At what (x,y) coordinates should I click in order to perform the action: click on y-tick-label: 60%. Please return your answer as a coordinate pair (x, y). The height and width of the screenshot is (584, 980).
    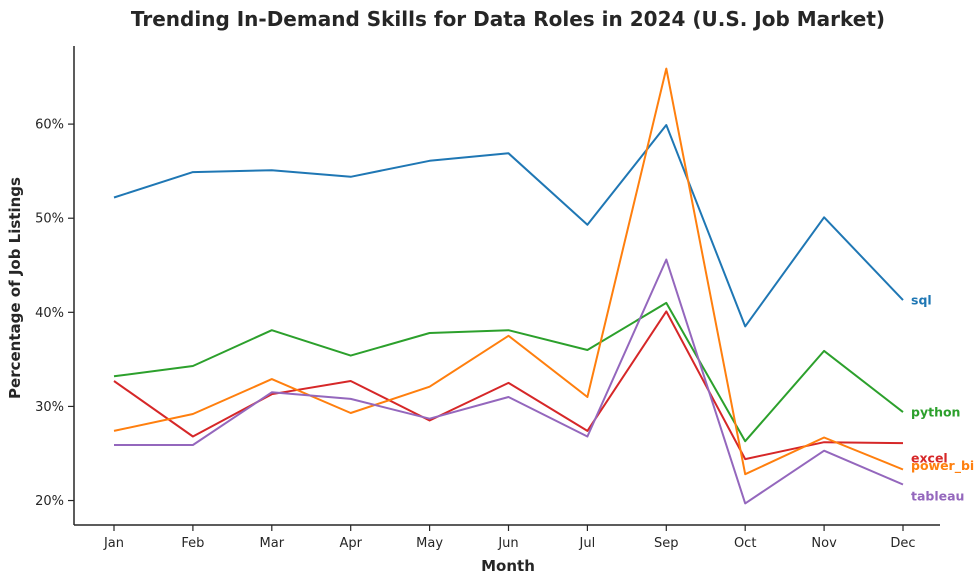
    Looking at the image, I should click on (49, 125).